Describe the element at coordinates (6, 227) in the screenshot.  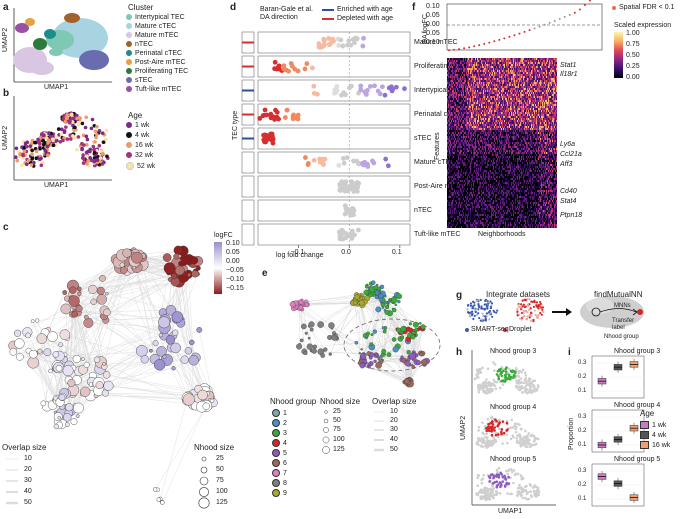
I see `panel-label-c: c` at that location.